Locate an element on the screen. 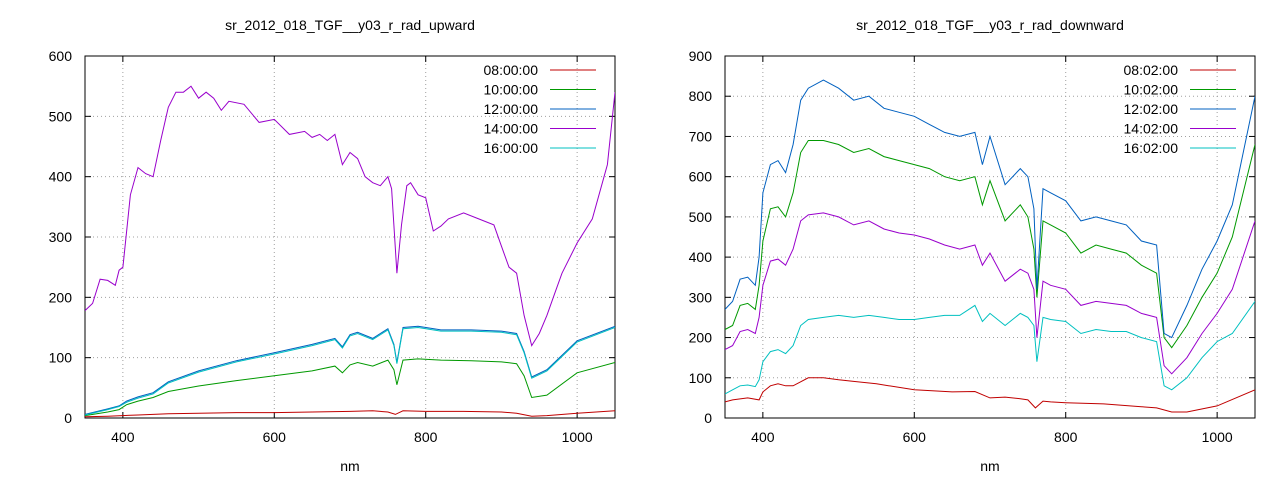 Image resolution: width=1280 pixels, height=480 pixels. legend-label: 16:00:00 is located at coordinates (511, 148).